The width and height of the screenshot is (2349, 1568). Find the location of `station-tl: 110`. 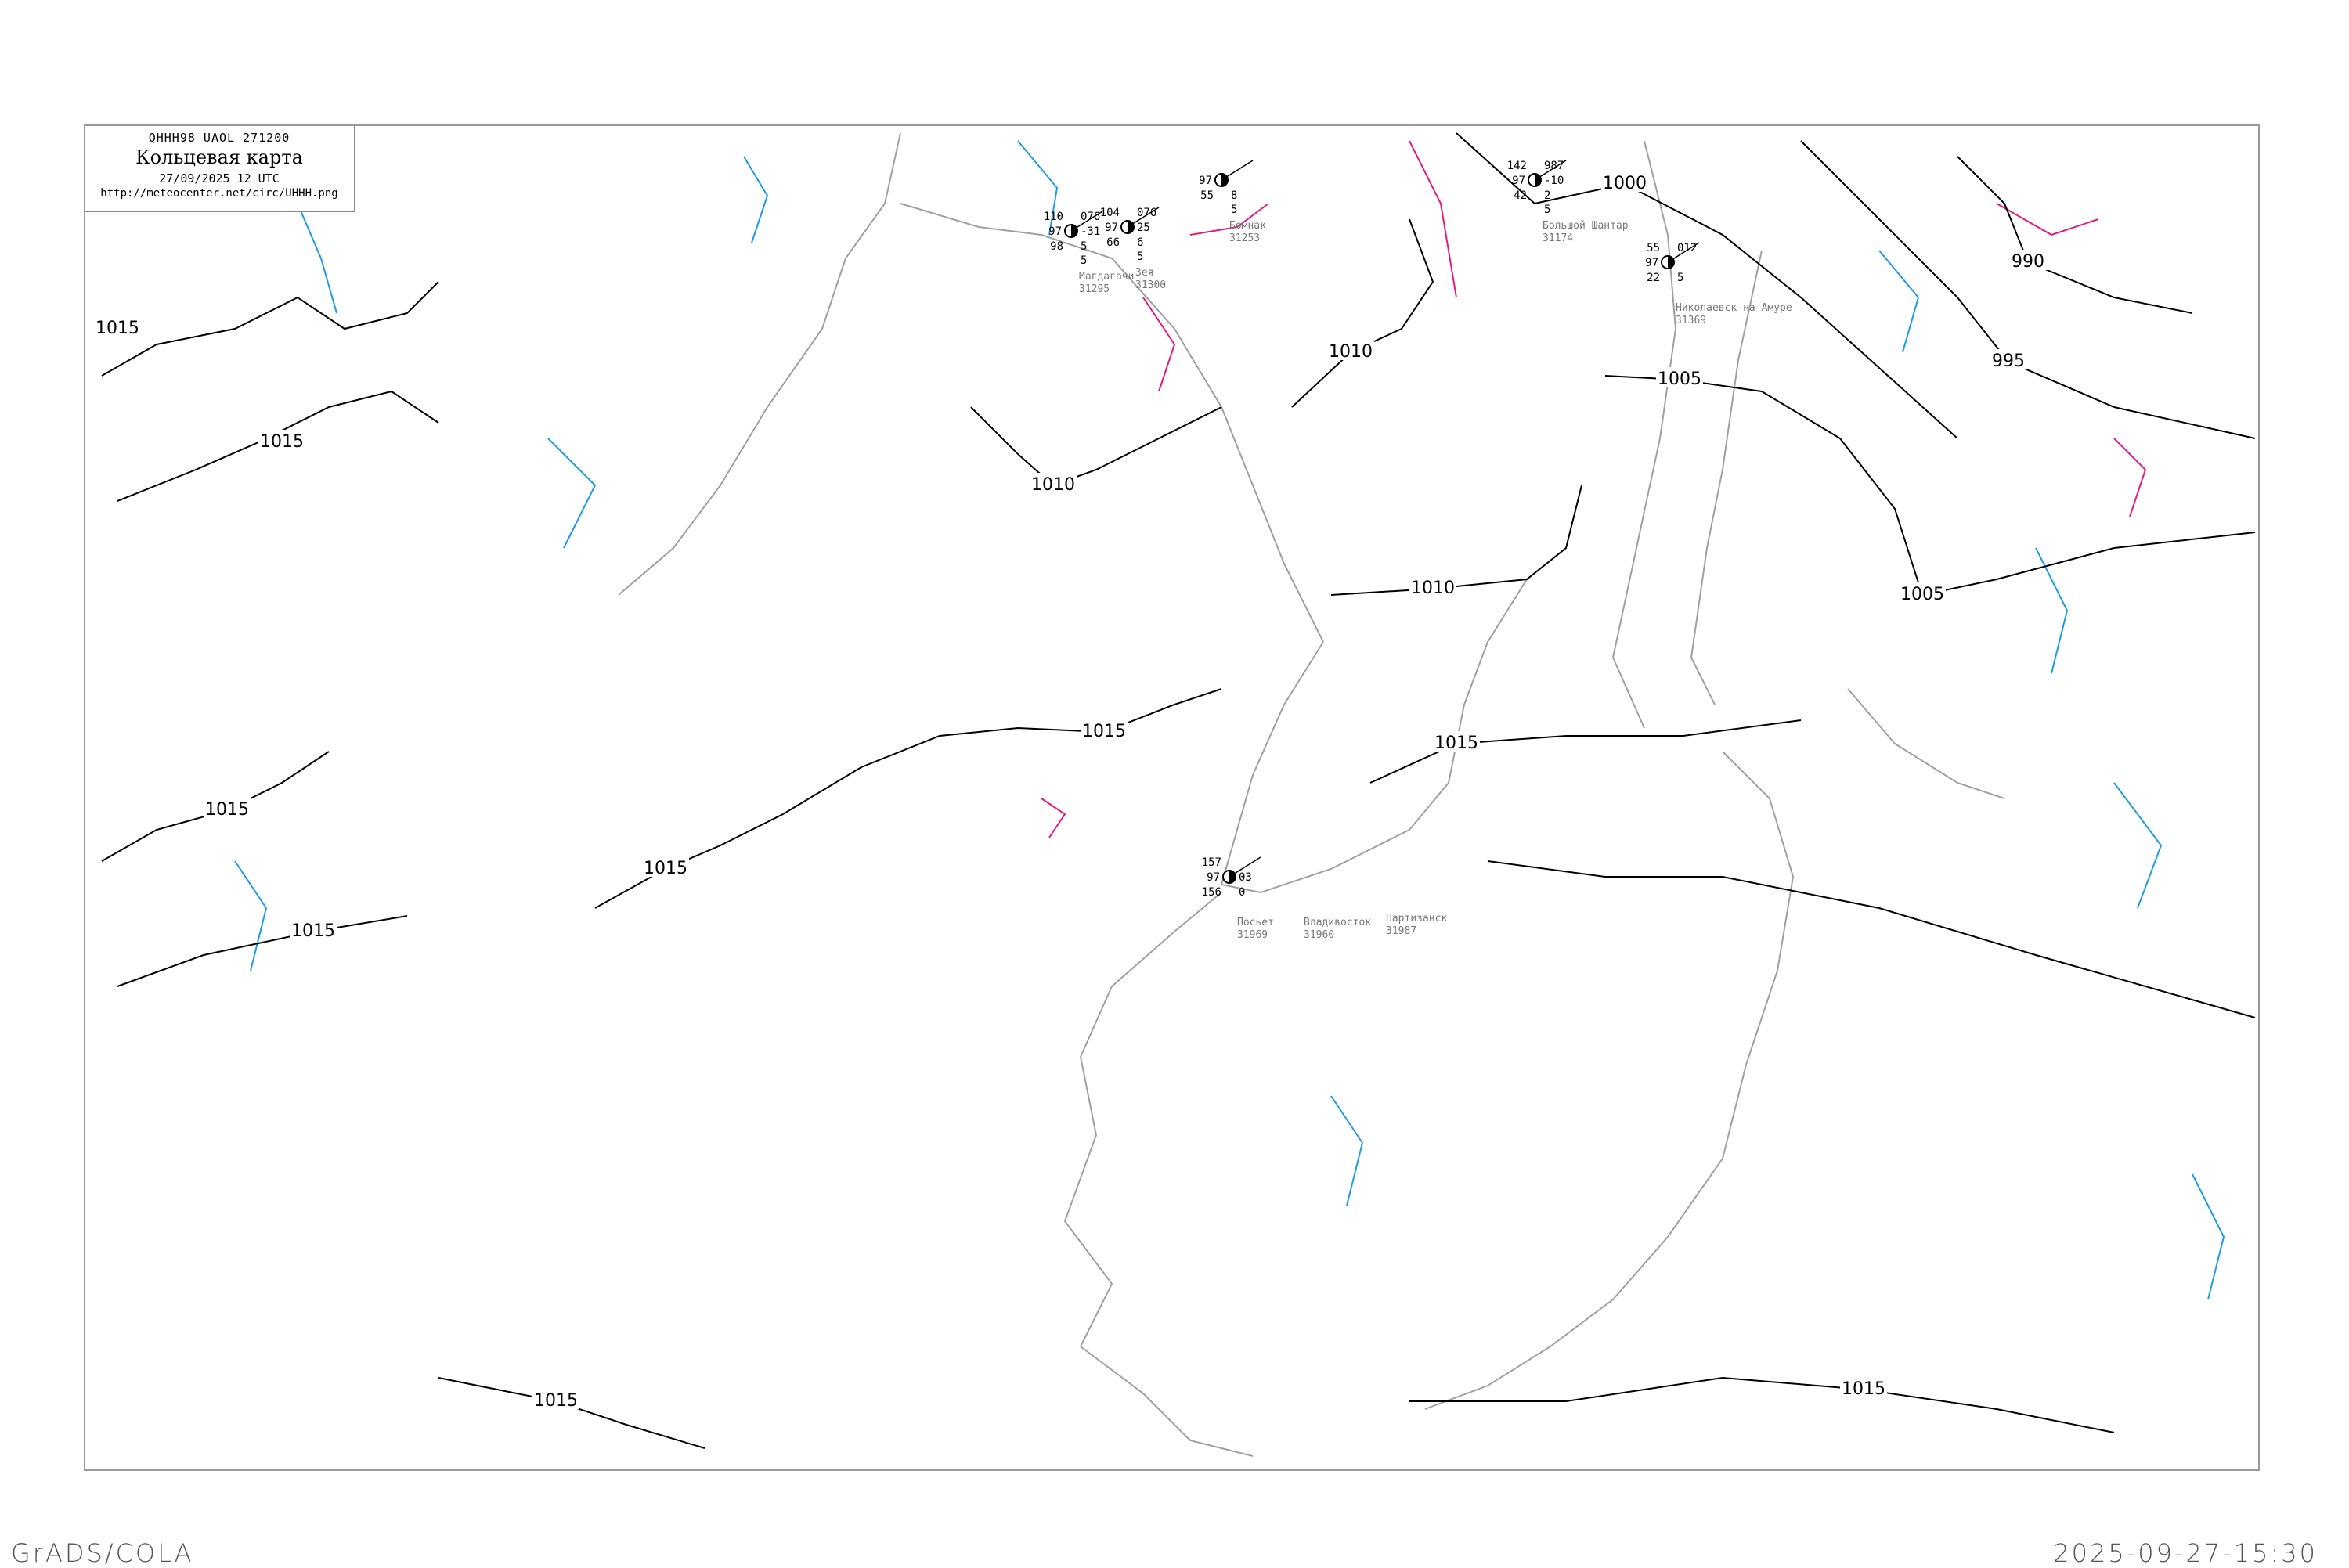

station-tl: 110 is located at coordinates (1054, 217).